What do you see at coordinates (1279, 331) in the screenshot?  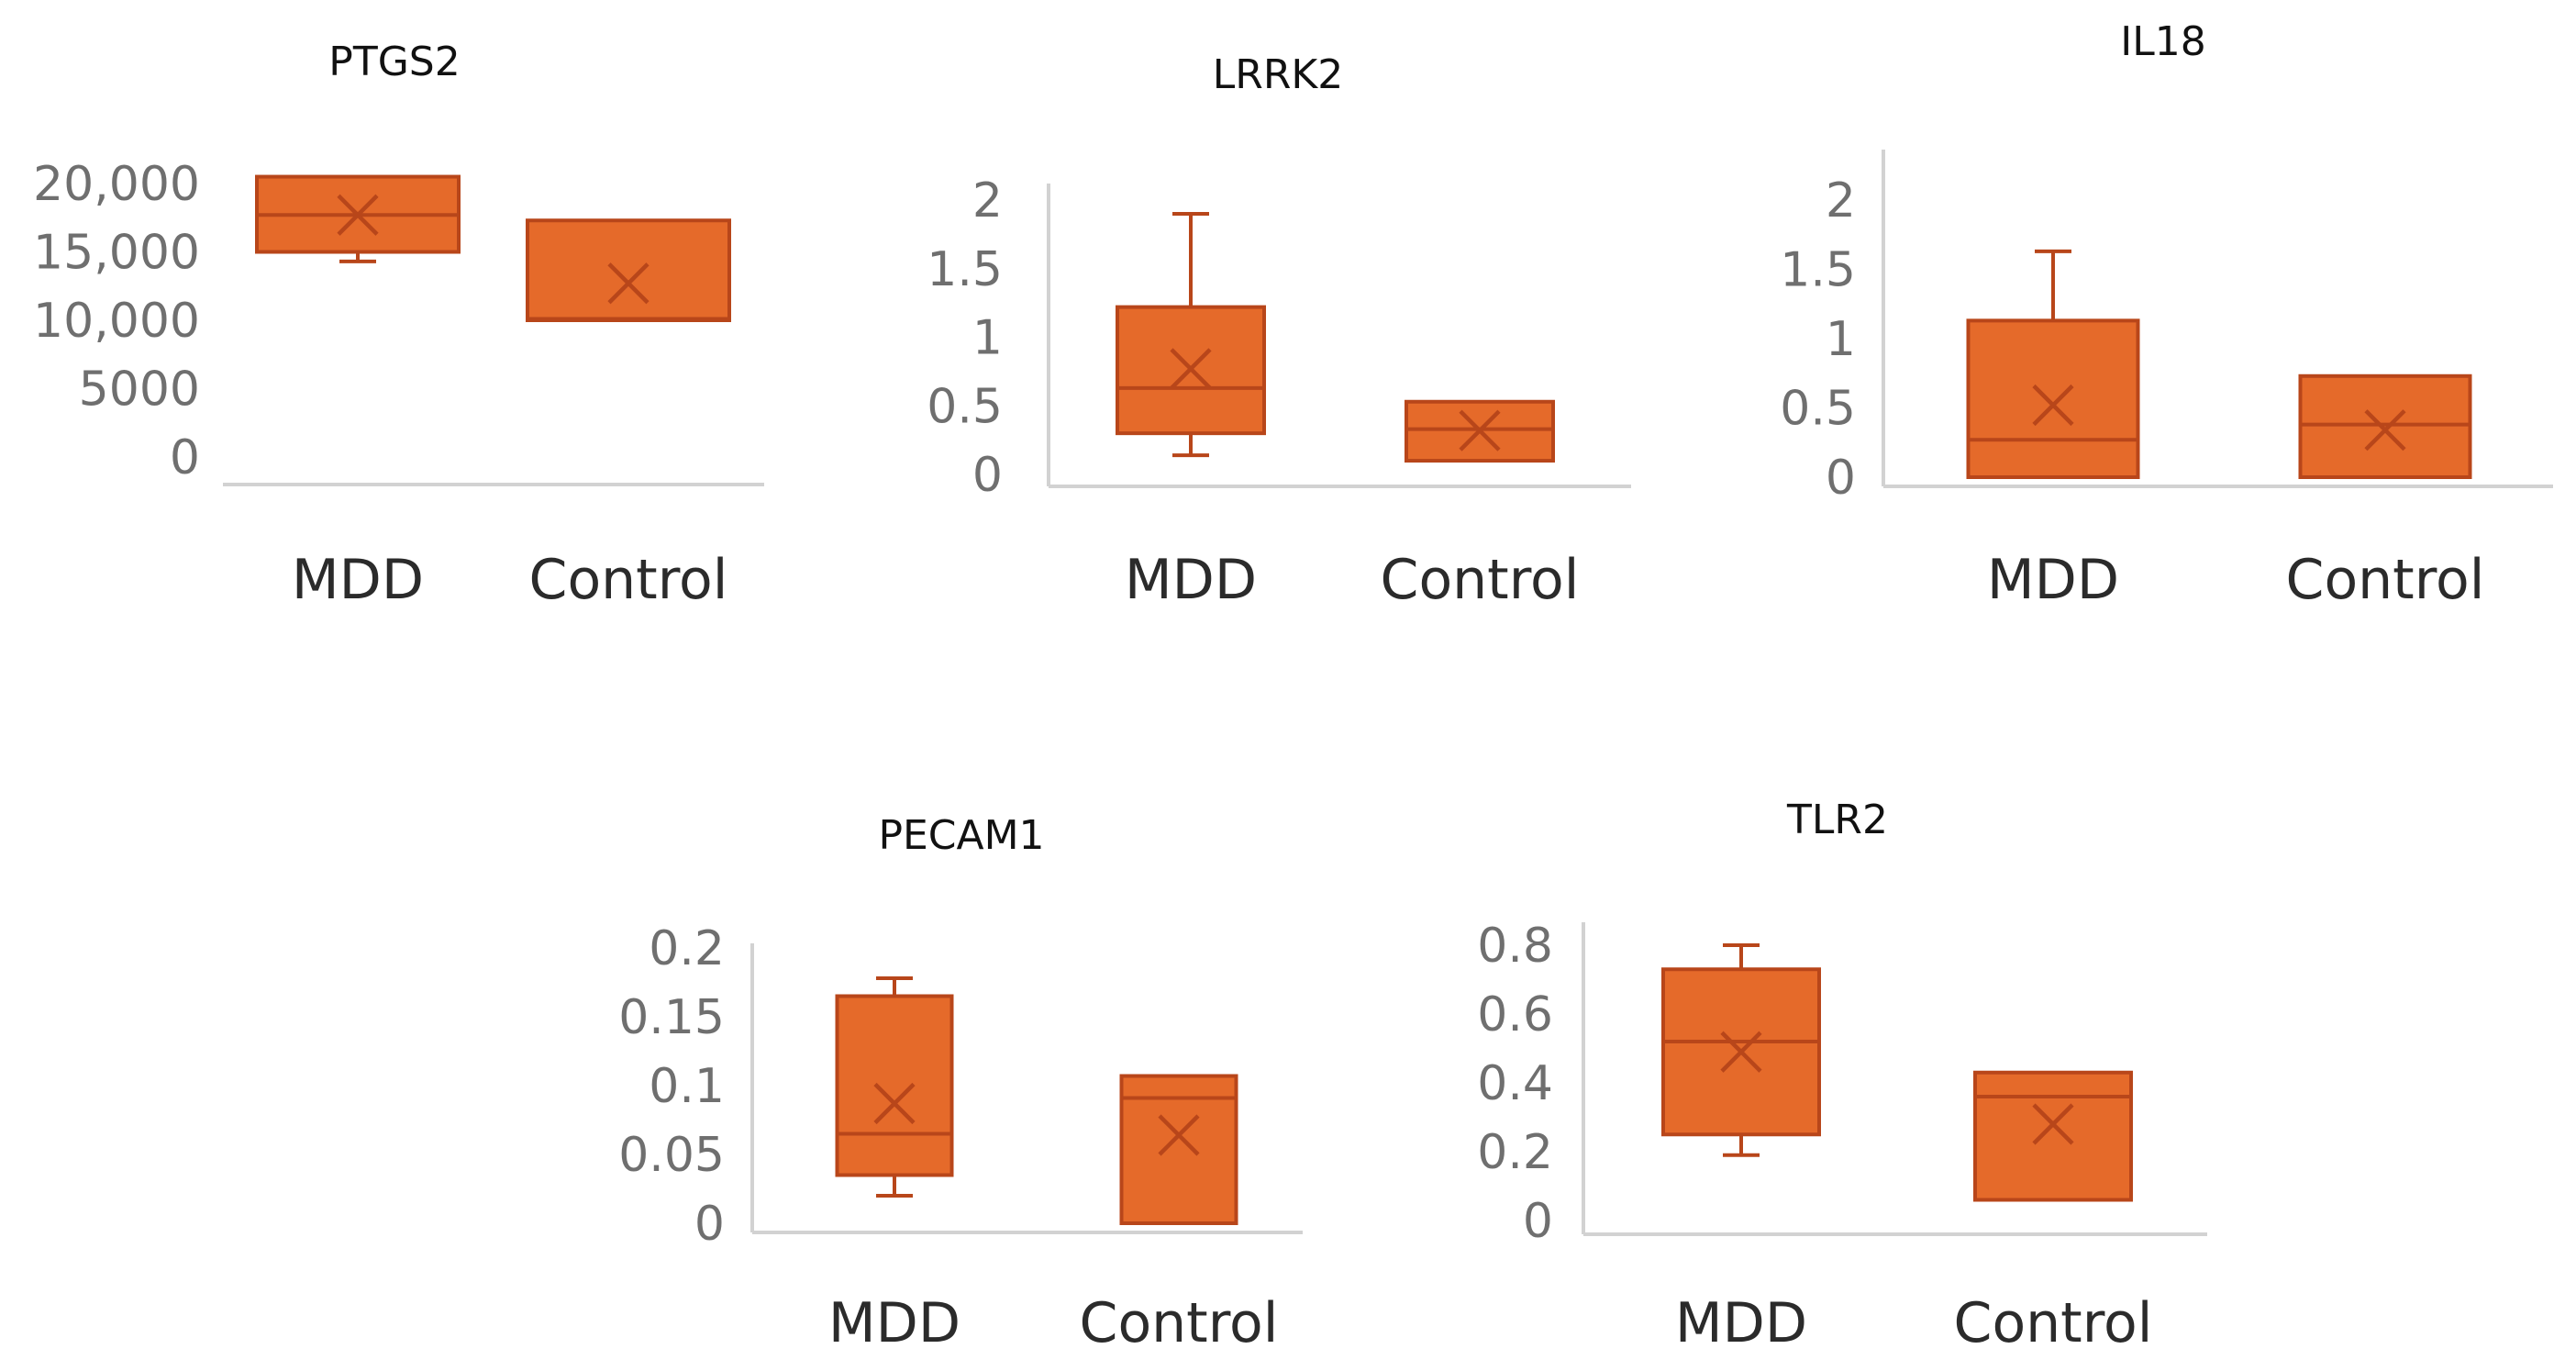 I see `chart-lrrk2: LRRK2 0 0.5 1 1.5 2 MDD Control` at bounding box center [1279, 331].